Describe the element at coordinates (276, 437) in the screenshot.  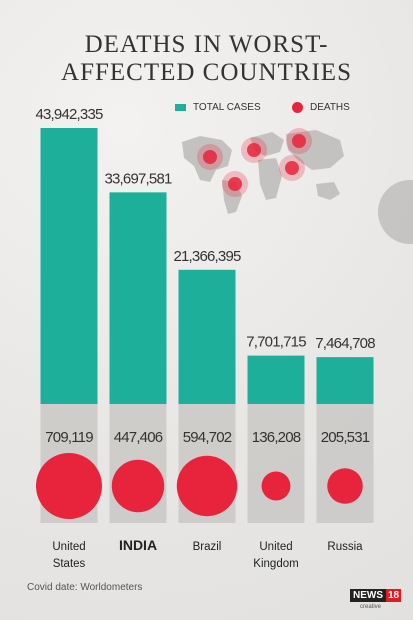
I see `label-deaths: 136,208` at that location.